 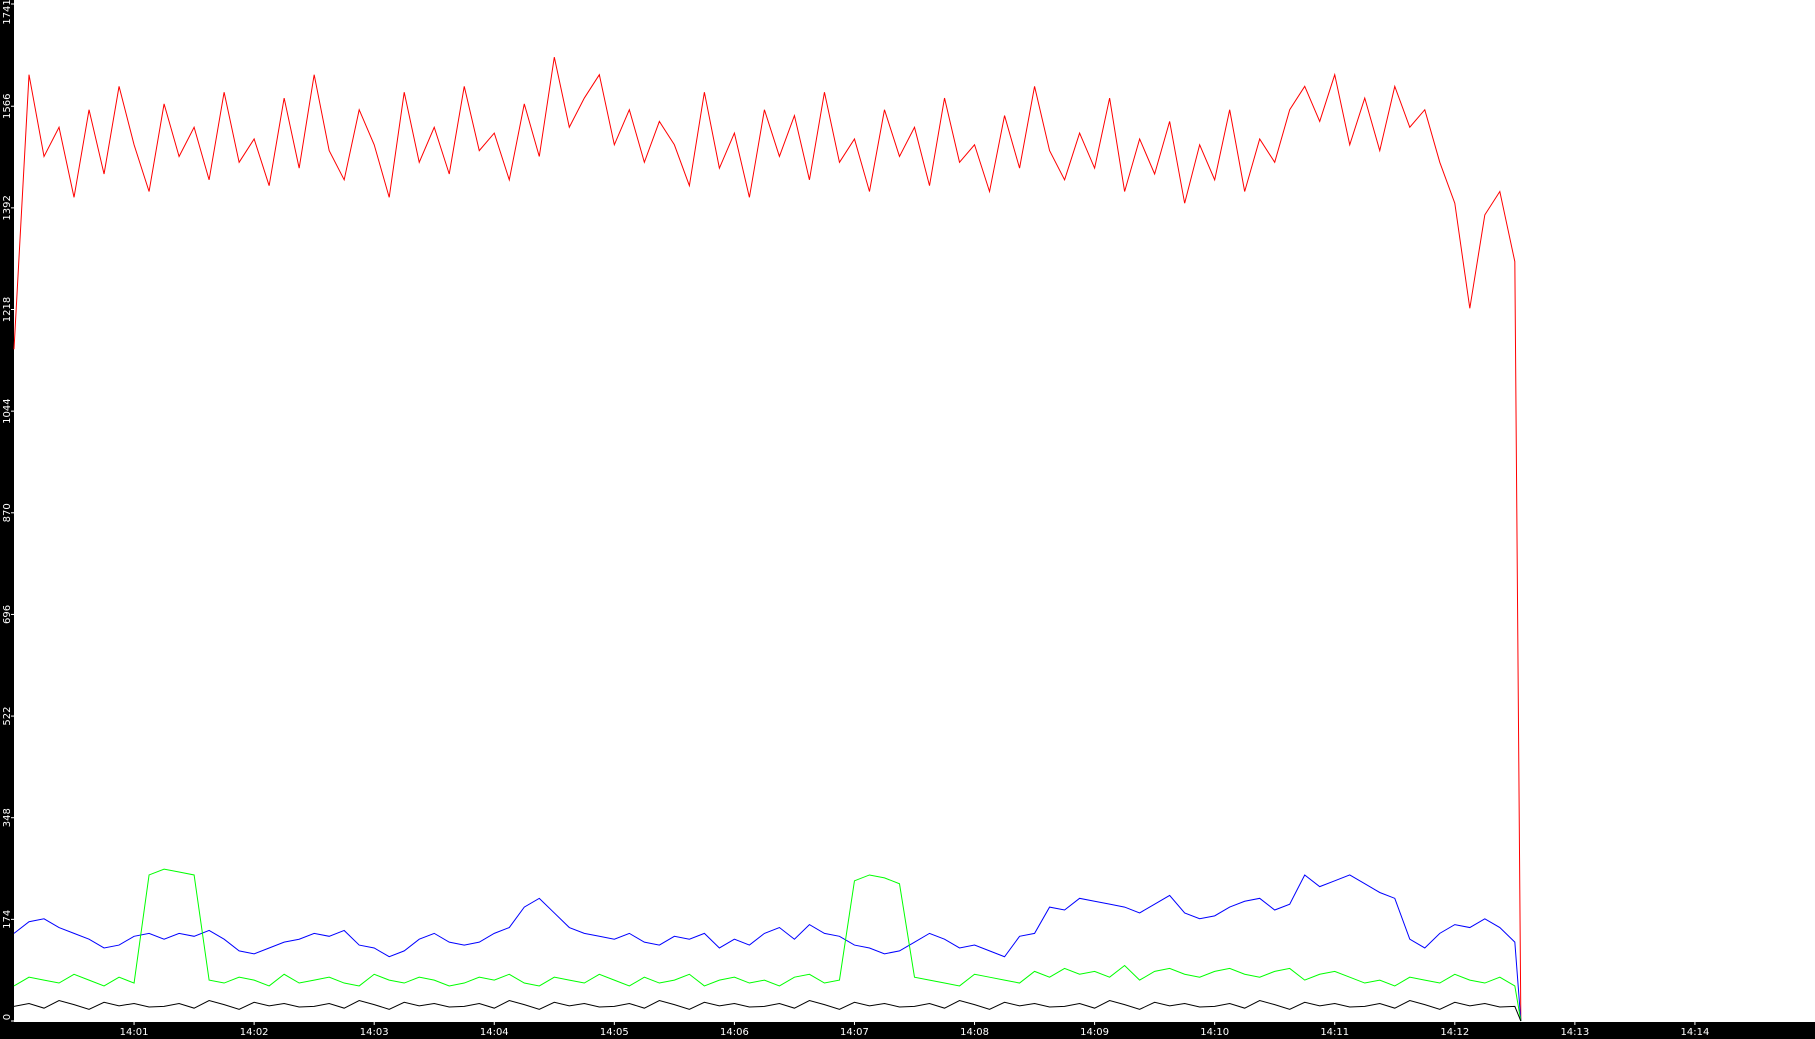 What do you see at coordinates (1334, 1032) in the screenshot?
I see `x-tick-label: 14:11` at bounding box center [1334, 1032].